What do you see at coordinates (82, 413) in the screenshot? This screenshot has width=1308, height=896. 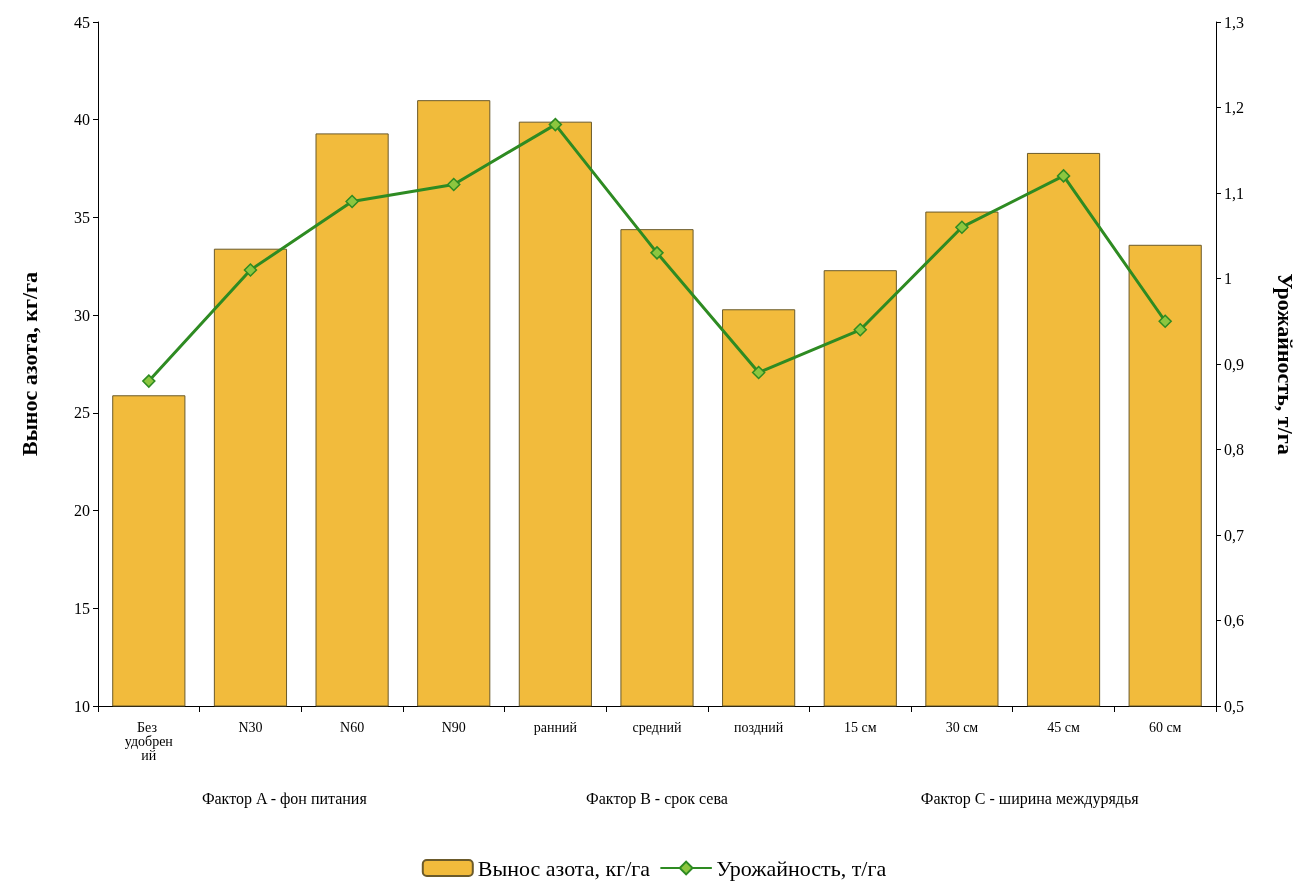 I see `y-tick-label: 25` at bounding box center [82, 413].